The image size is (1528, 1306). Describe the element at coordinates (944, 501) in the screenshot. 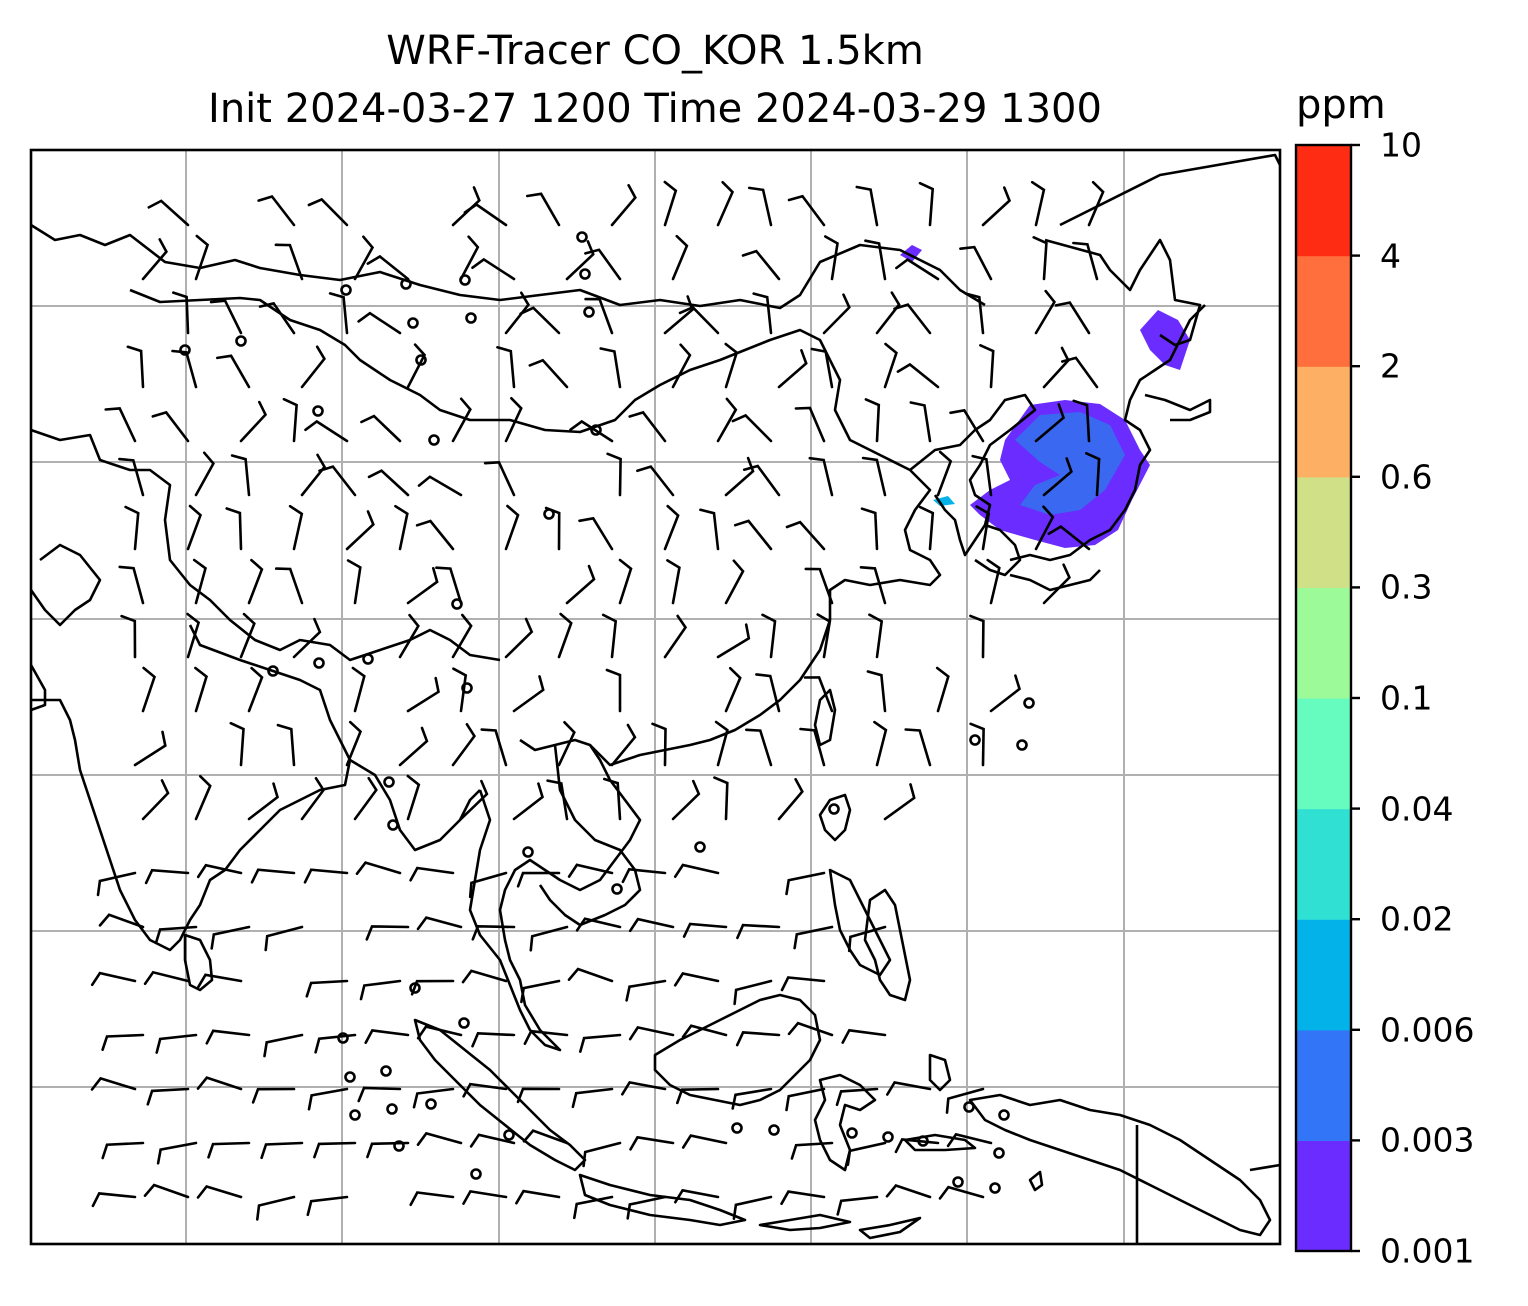

I see `tracer-plume-west` at that location.